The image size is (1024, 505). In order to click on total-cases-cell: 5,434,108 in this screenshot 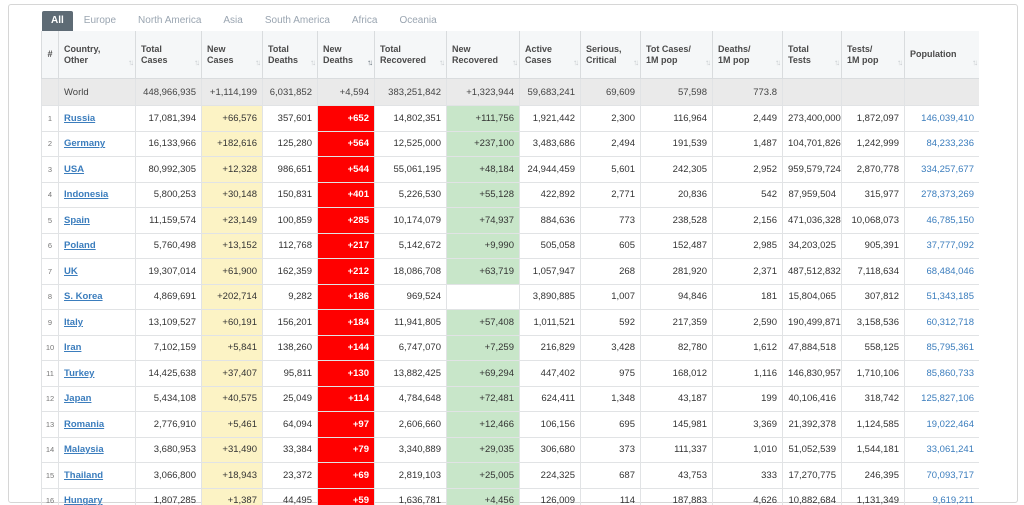, I will do `click(168, 398)`.